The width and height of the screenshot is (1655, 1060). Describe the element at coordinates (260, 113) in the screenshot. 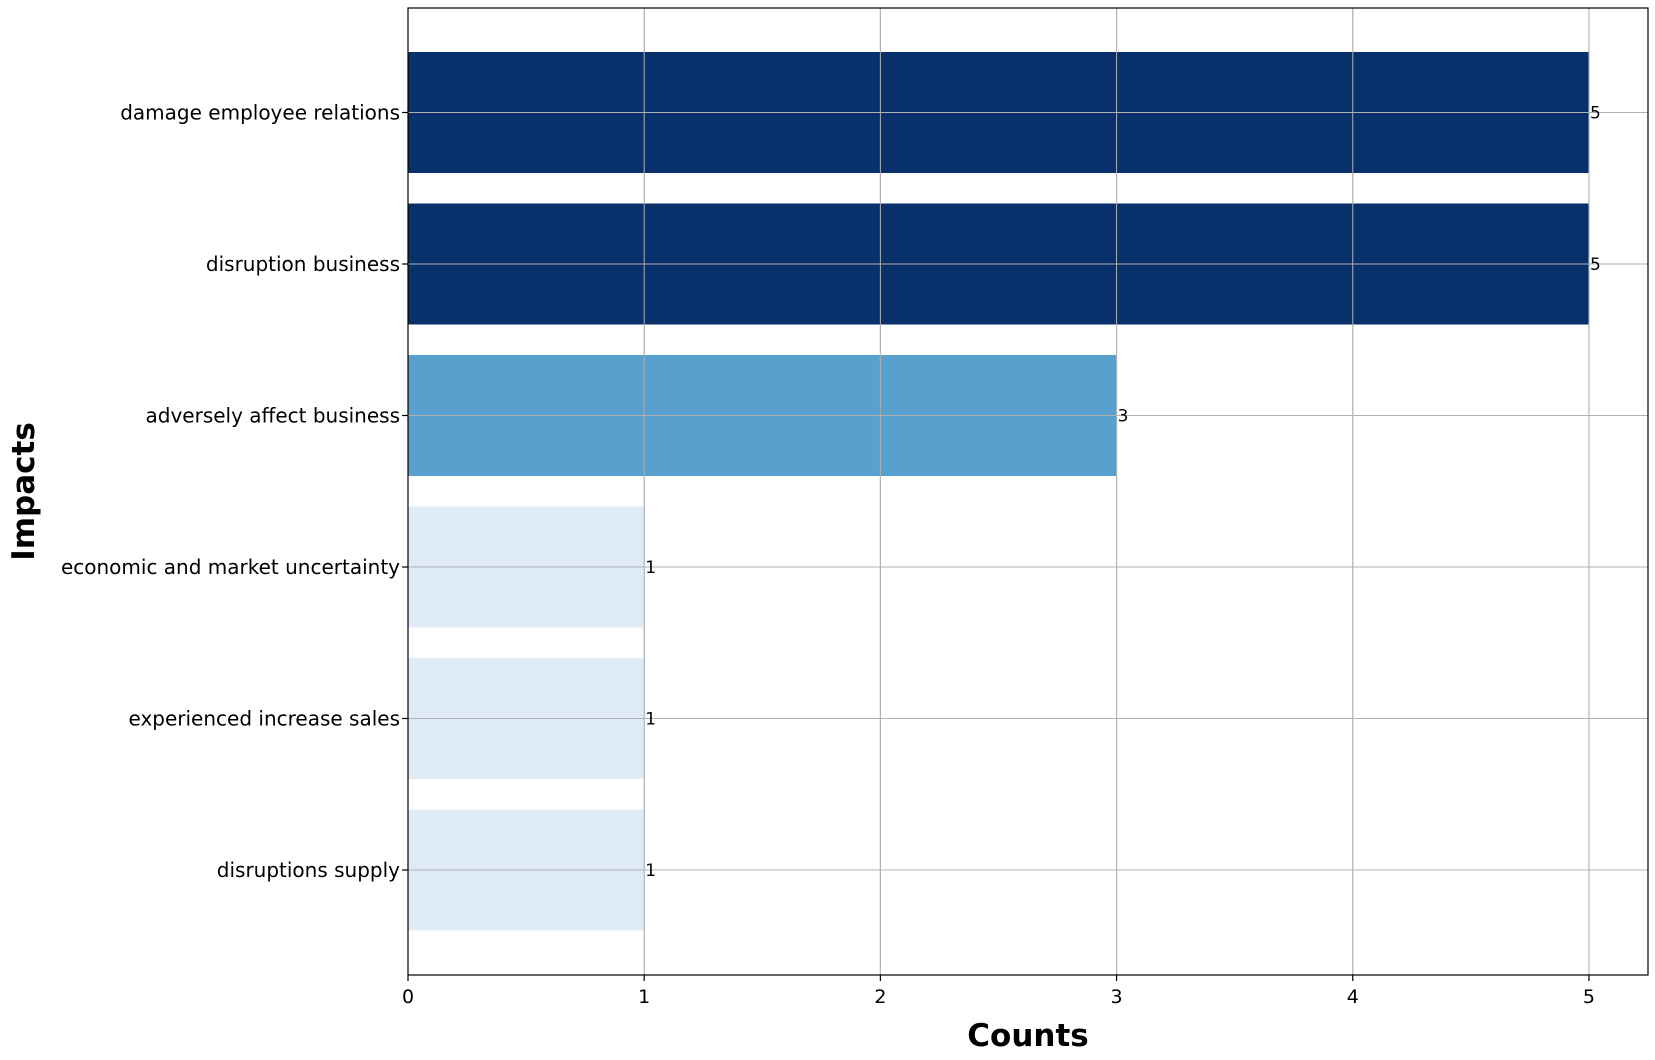

I see `y-category-label: damage employee relations` at that location.